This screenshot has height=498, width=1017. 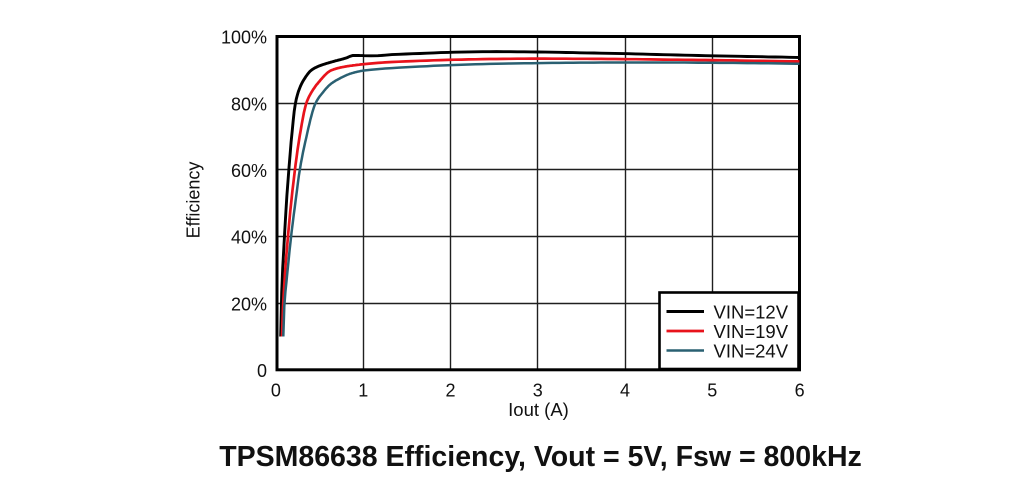 I want to click on svg-text: Iout (A), so click(x=538, y=409).